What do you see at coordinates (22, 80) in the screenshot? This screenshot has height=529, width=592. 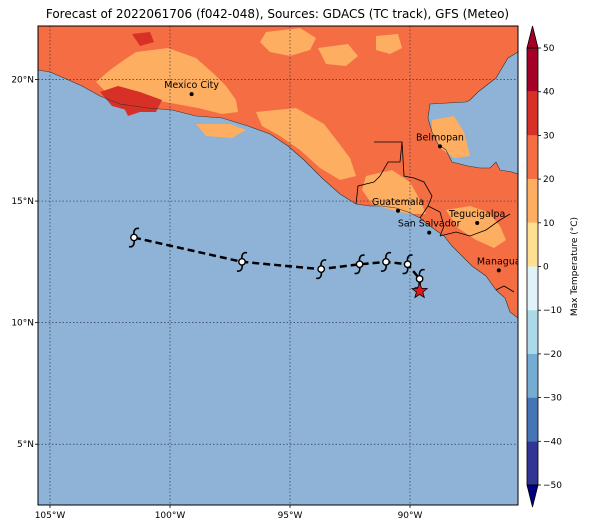 I see `lat-tick-label: 20°N` at bounding box center [22, 80].